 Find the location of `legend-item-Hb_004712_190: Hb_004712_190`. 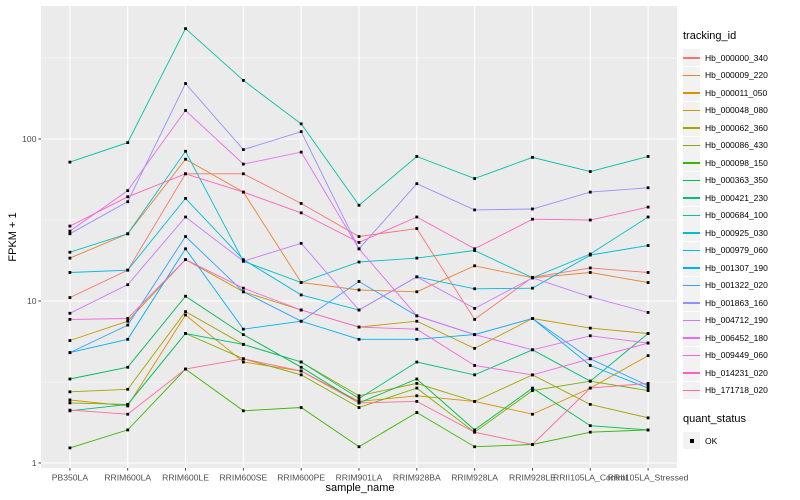

legend-item-Hb_004712_190: Hb_004712_190 is located at coordinates (740, 320).